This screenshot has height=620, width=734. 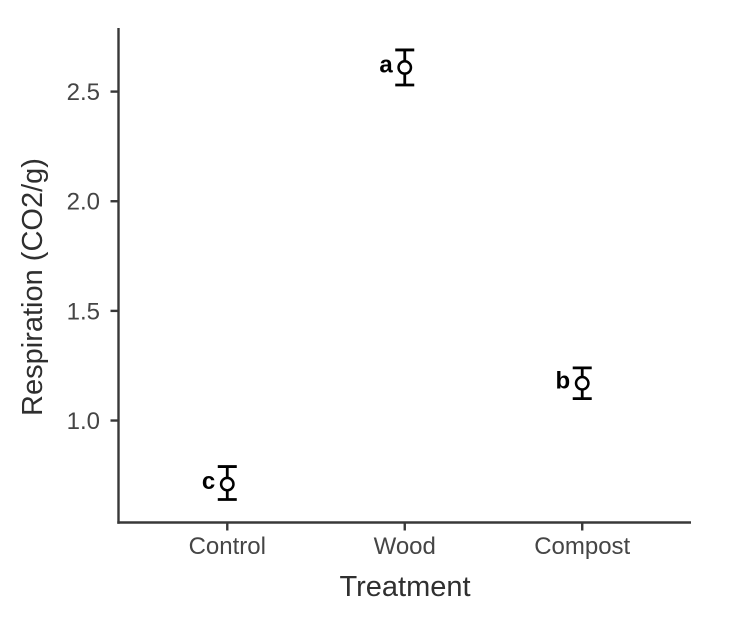 What do you see at coordinates (33, 287) in the screenshot?
I see `y-axis-title: Respiration (CO2/g)` at bounding box center [33, 287].